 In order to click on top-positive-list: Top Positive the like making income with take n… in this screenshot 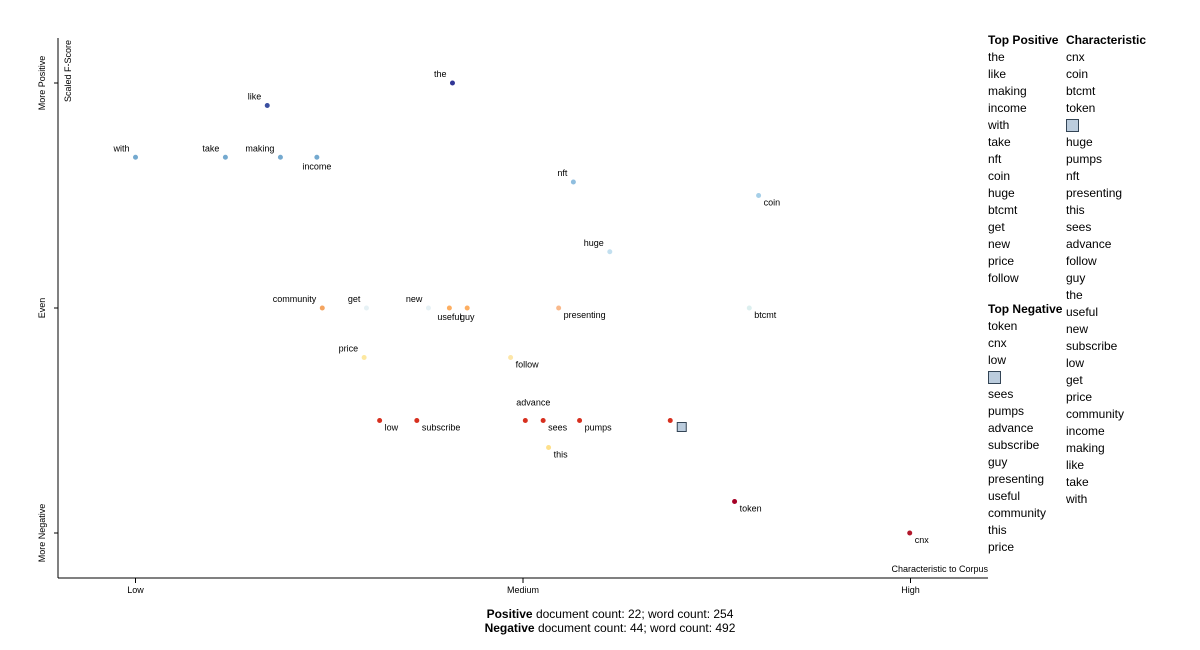, I will do `click(1023, 159)`.